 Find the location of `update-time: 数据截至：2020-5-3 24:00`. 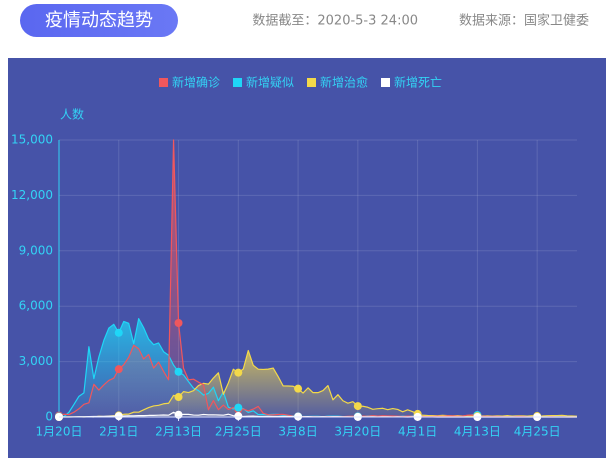

update-time: 数据截至：2020-5-3 24:00 is located at coordinates (335, 21).